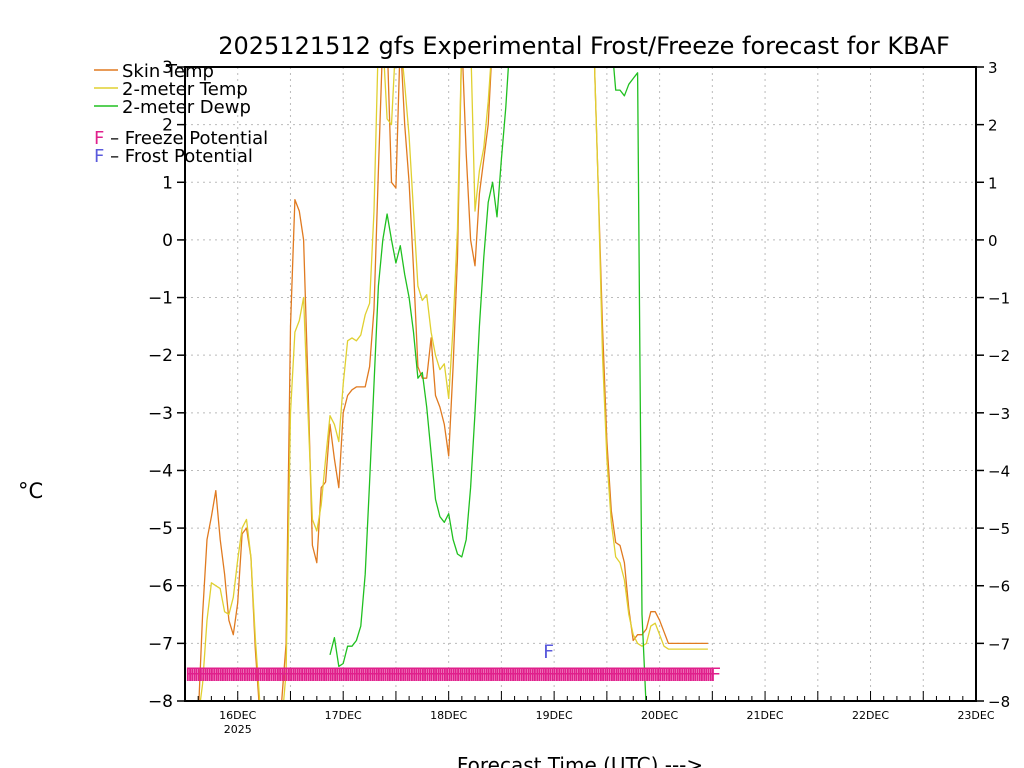 Image resolution: width=1024 pixels, height=768 pixels. Describe the element at coordinates (448, 715) in the screenshot. I see `x-tick-label: 18DEC` at that location.